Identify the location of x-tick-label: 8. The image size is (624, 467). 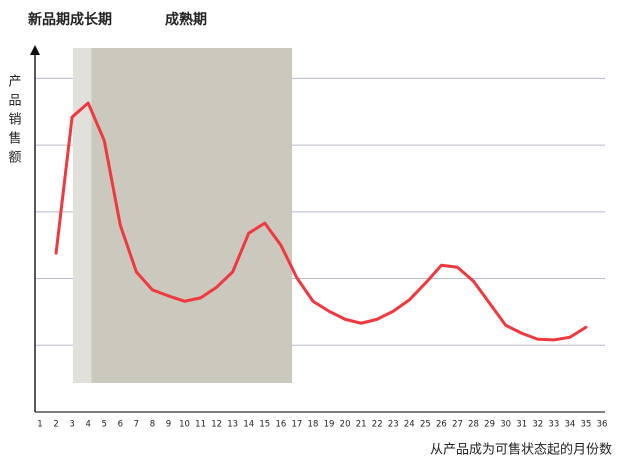
(152, 425).